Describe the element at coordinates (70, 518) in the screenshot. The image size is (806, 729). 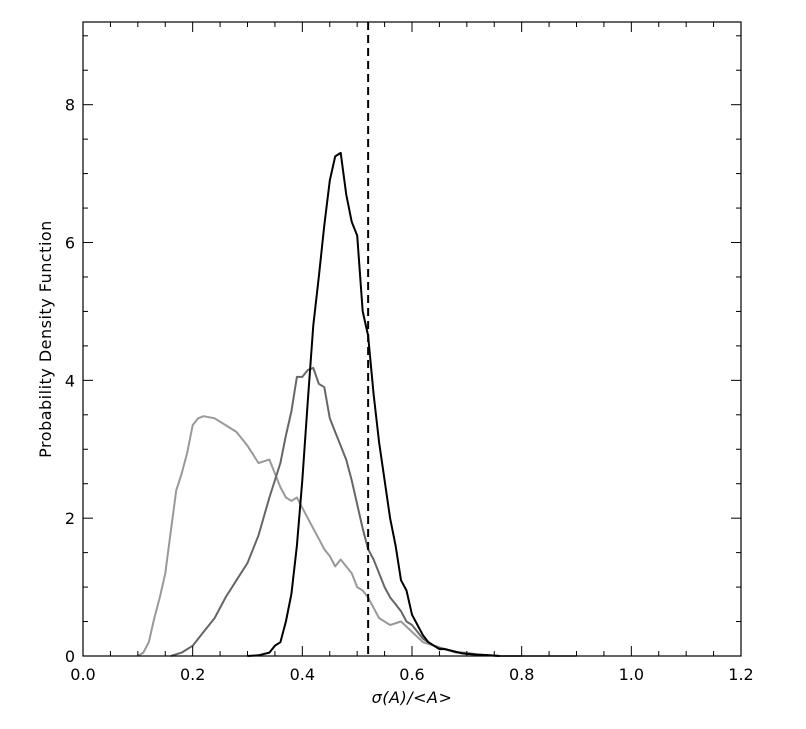
I see `y-tick-label: 2` at that location.